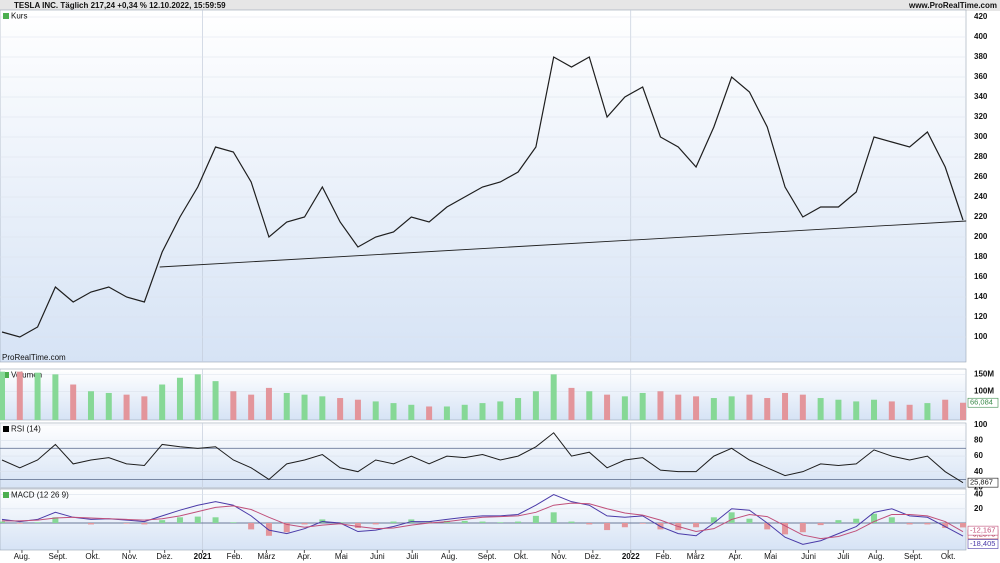  What do you see at coordinates (19, 16) in the screenshot?
I see `legend-label: Kurs` at bounding box center [19, 16].